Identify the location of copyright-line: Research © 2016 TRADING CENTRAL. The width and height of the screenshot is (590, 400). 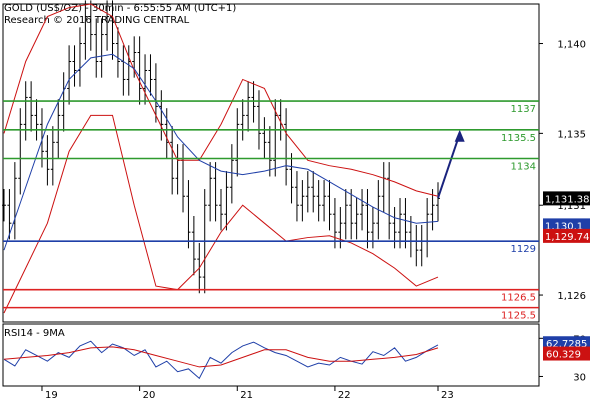
(97, 20).